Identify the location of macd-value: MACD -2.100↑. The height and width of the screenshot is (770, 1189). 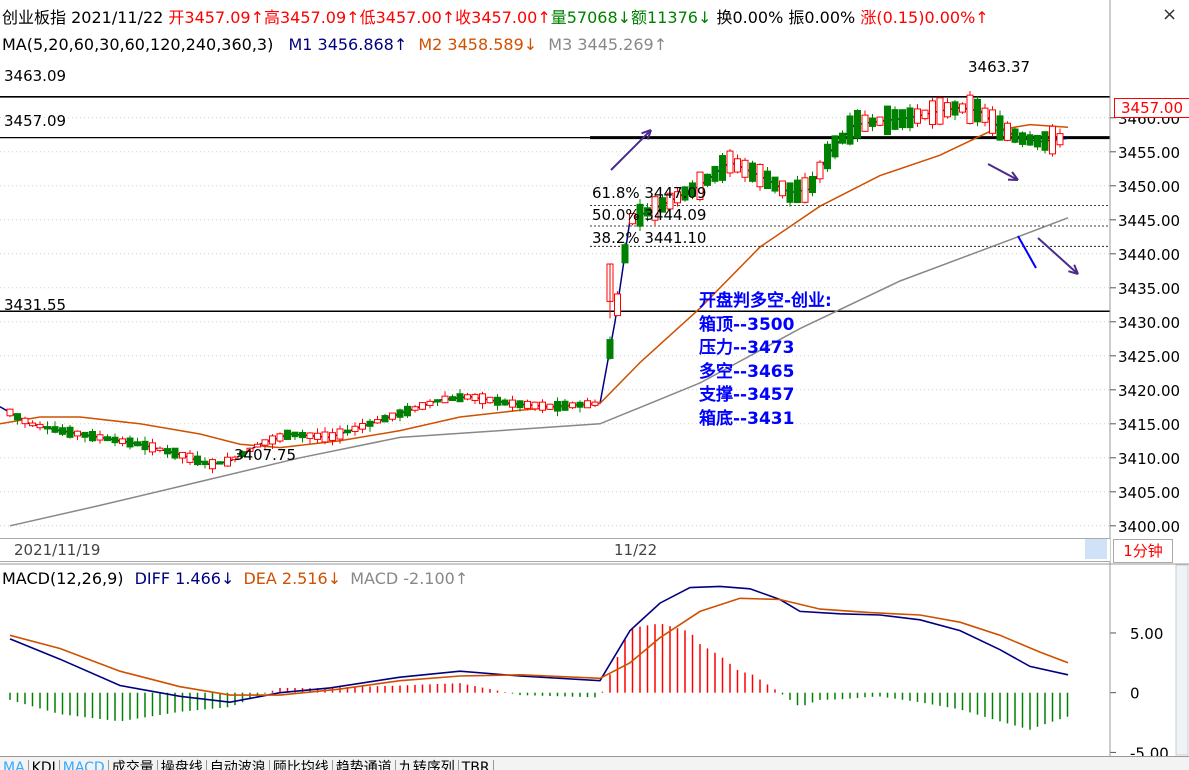
(409, 578).